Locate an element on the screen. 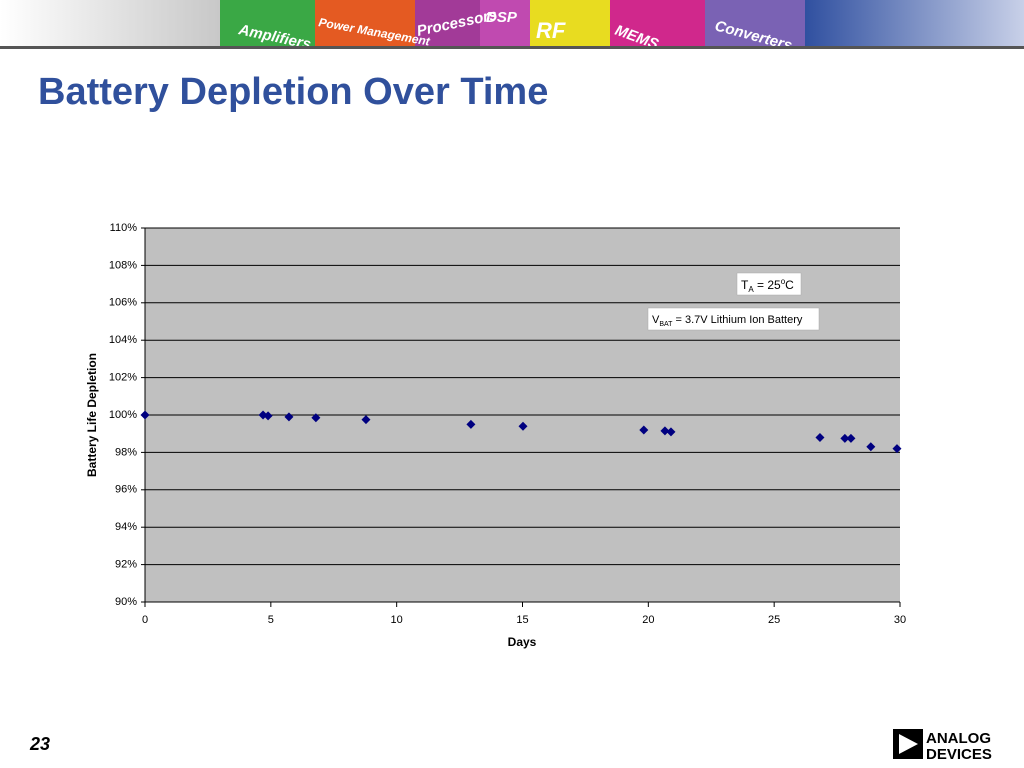 Image resolution: width=1024 pixels, height=768 pixels. y-tick-label: 90% is located at coordinates (126, 602).